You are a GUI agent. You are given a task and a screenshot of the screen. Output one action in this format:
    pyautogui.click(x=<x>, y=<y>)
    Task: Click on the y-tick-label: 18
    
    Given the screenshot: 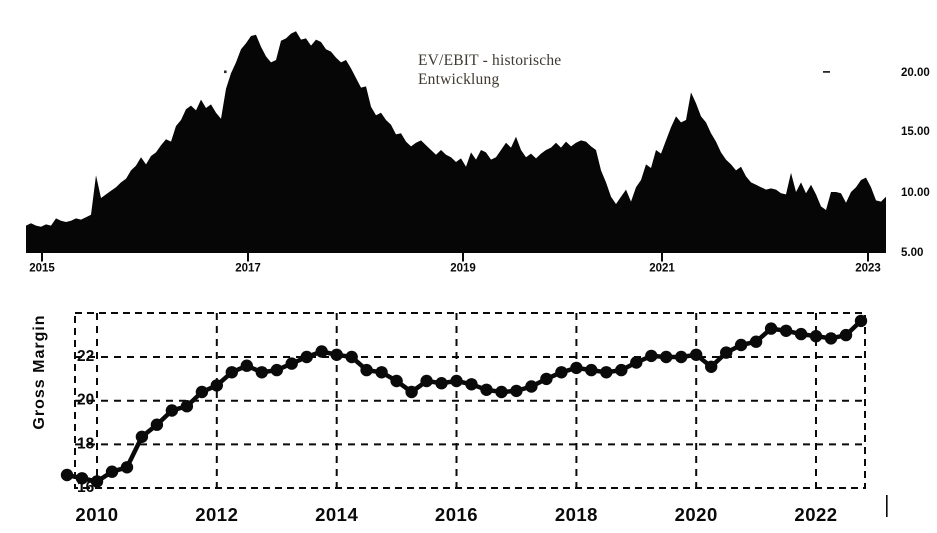 What is the action you would take?
    pyautogui.click(x=86, y=443)
    